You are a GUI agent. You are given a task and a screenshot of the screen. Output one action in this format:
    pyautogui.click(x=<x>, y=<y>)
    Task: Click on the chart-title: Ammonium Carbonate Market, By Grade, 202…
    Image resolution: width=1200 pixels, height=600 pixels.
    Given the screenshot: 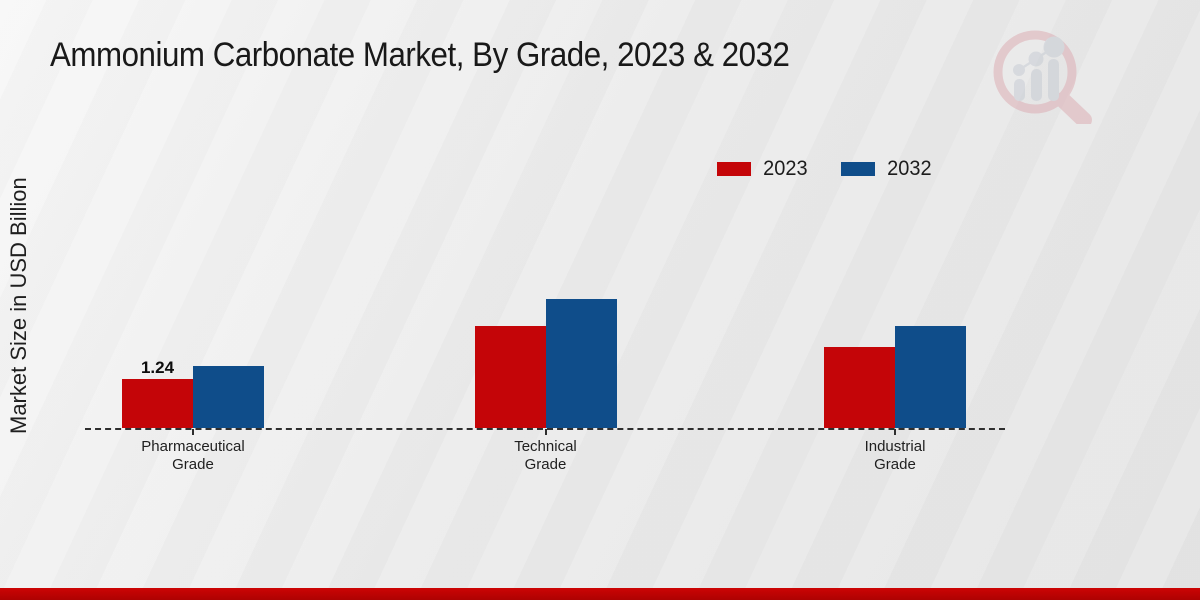 What is the action you would take?
    pyautogui.click(x=420, y=55)
    